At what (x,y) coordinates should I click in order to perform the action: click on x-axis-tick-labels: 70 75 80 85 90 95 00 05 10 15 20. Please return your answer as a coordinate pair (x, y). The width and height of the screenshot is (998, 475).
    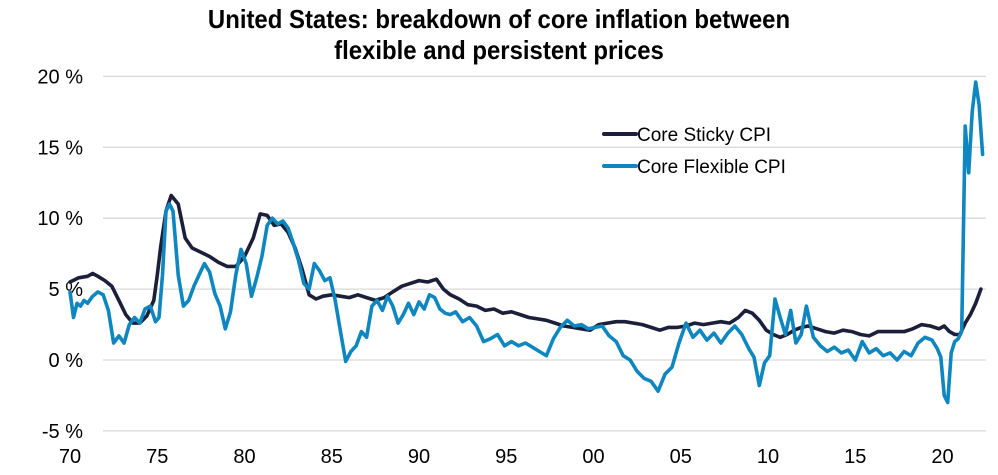
    Looking at the image, I should click on (506, 457).